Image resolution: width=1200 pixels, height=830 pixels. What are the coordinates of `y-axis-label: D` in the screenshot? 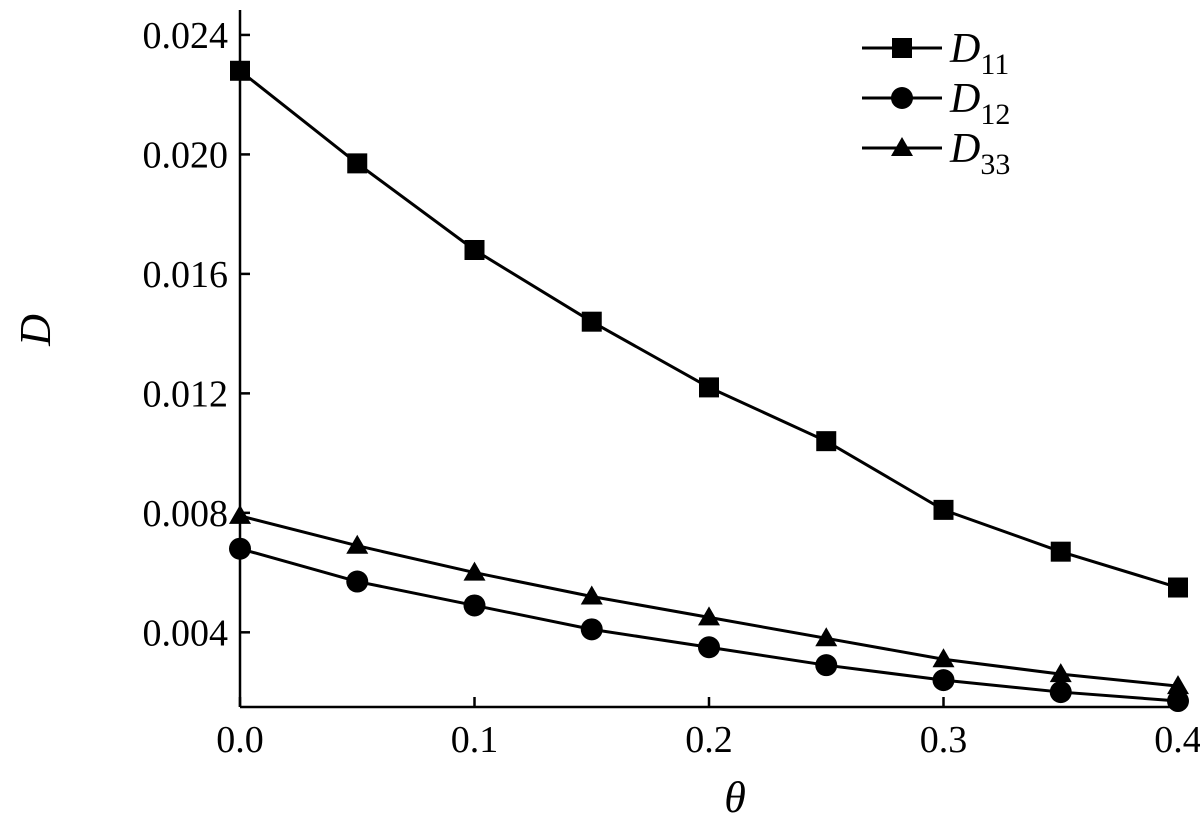 It's located at (35, 330).